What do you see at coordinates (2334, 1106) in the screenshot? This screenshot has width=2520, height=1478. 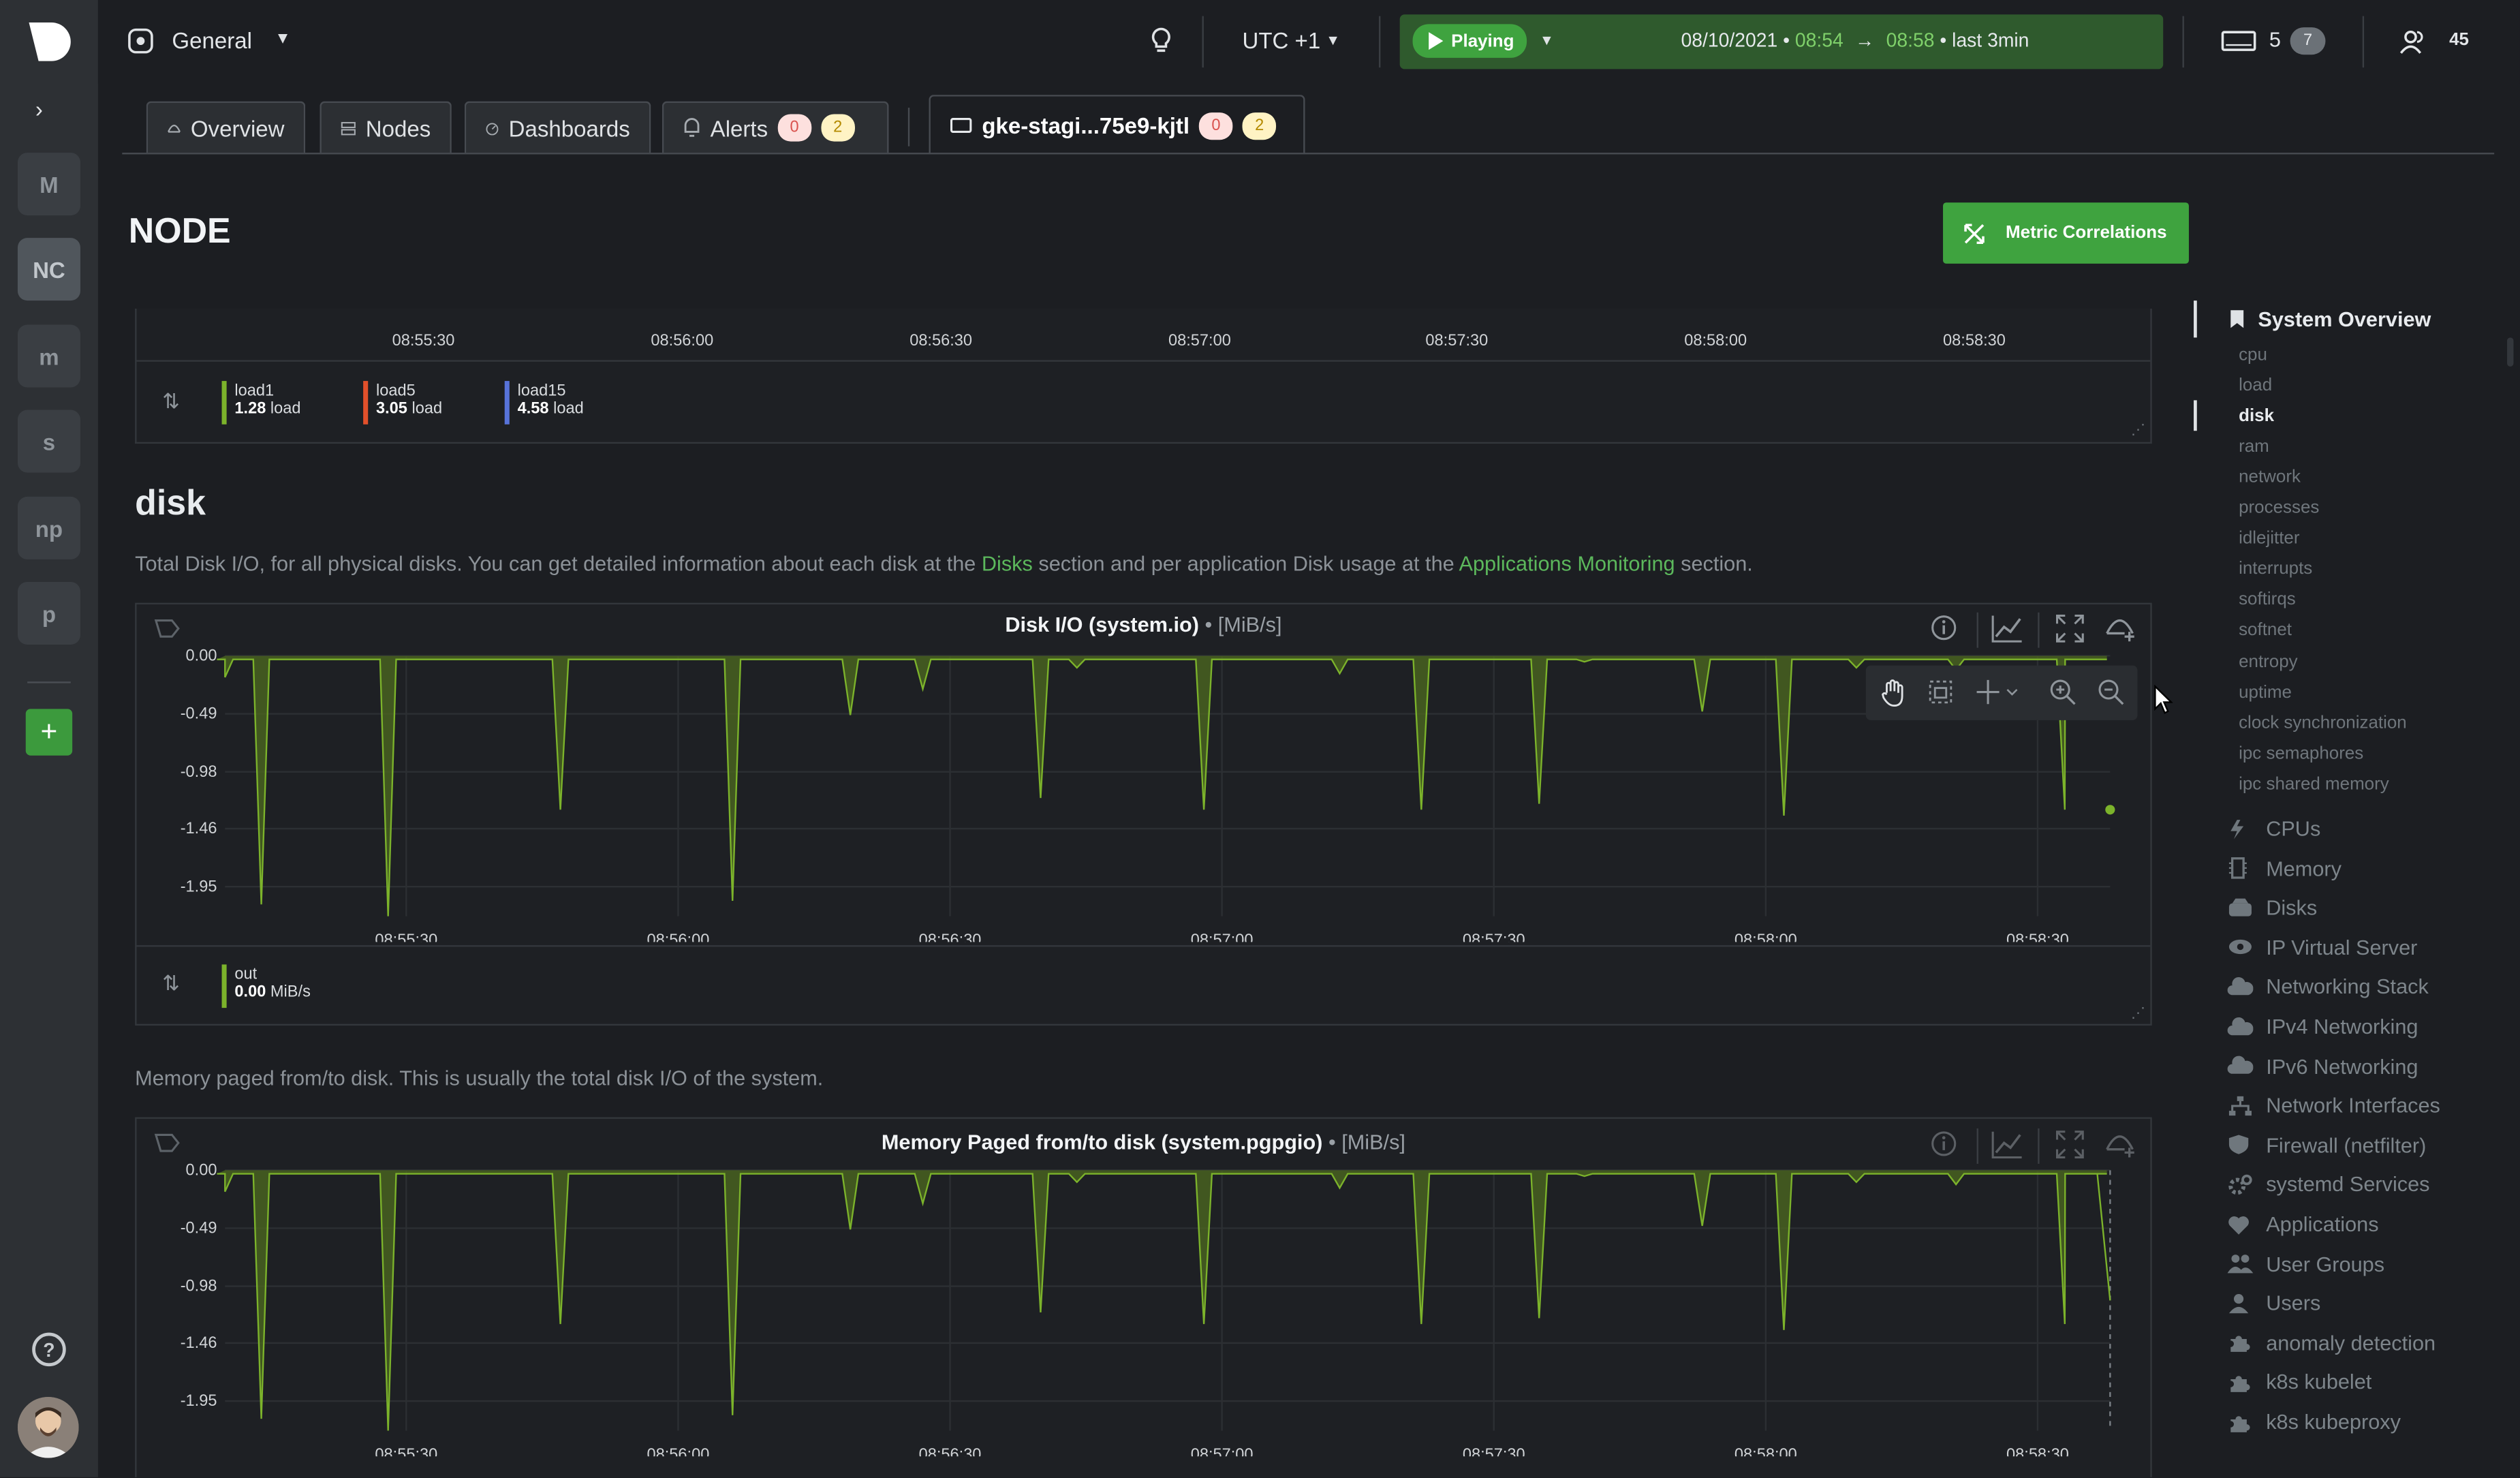 I see `nav-section-item: Network Interfaces` at bounding box center [2334, 1106].